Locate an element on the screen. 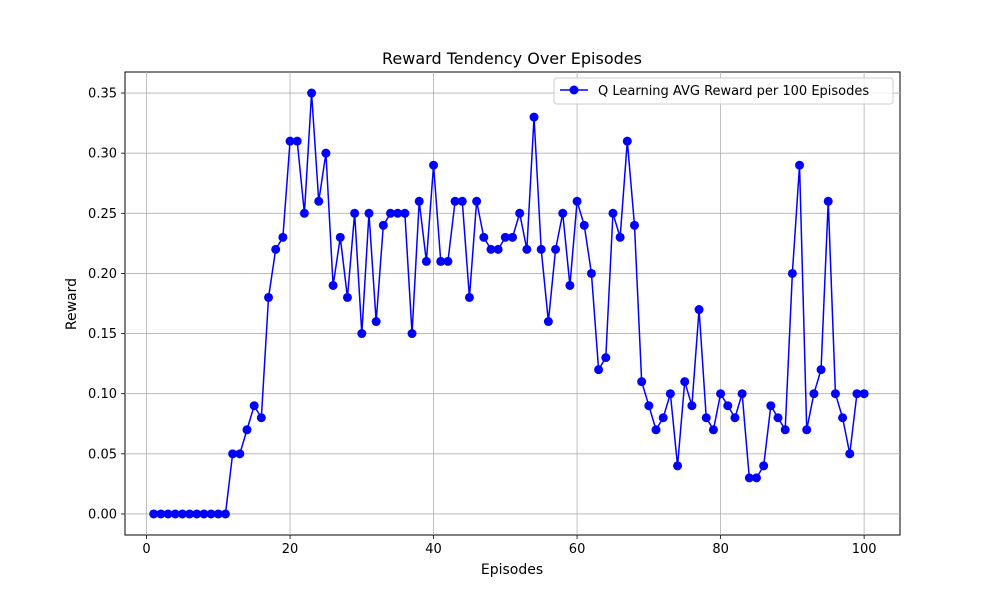 This screenshot has width=1000, height=600. y-tick-label: 0.05 is located at coordinates (102, 454).